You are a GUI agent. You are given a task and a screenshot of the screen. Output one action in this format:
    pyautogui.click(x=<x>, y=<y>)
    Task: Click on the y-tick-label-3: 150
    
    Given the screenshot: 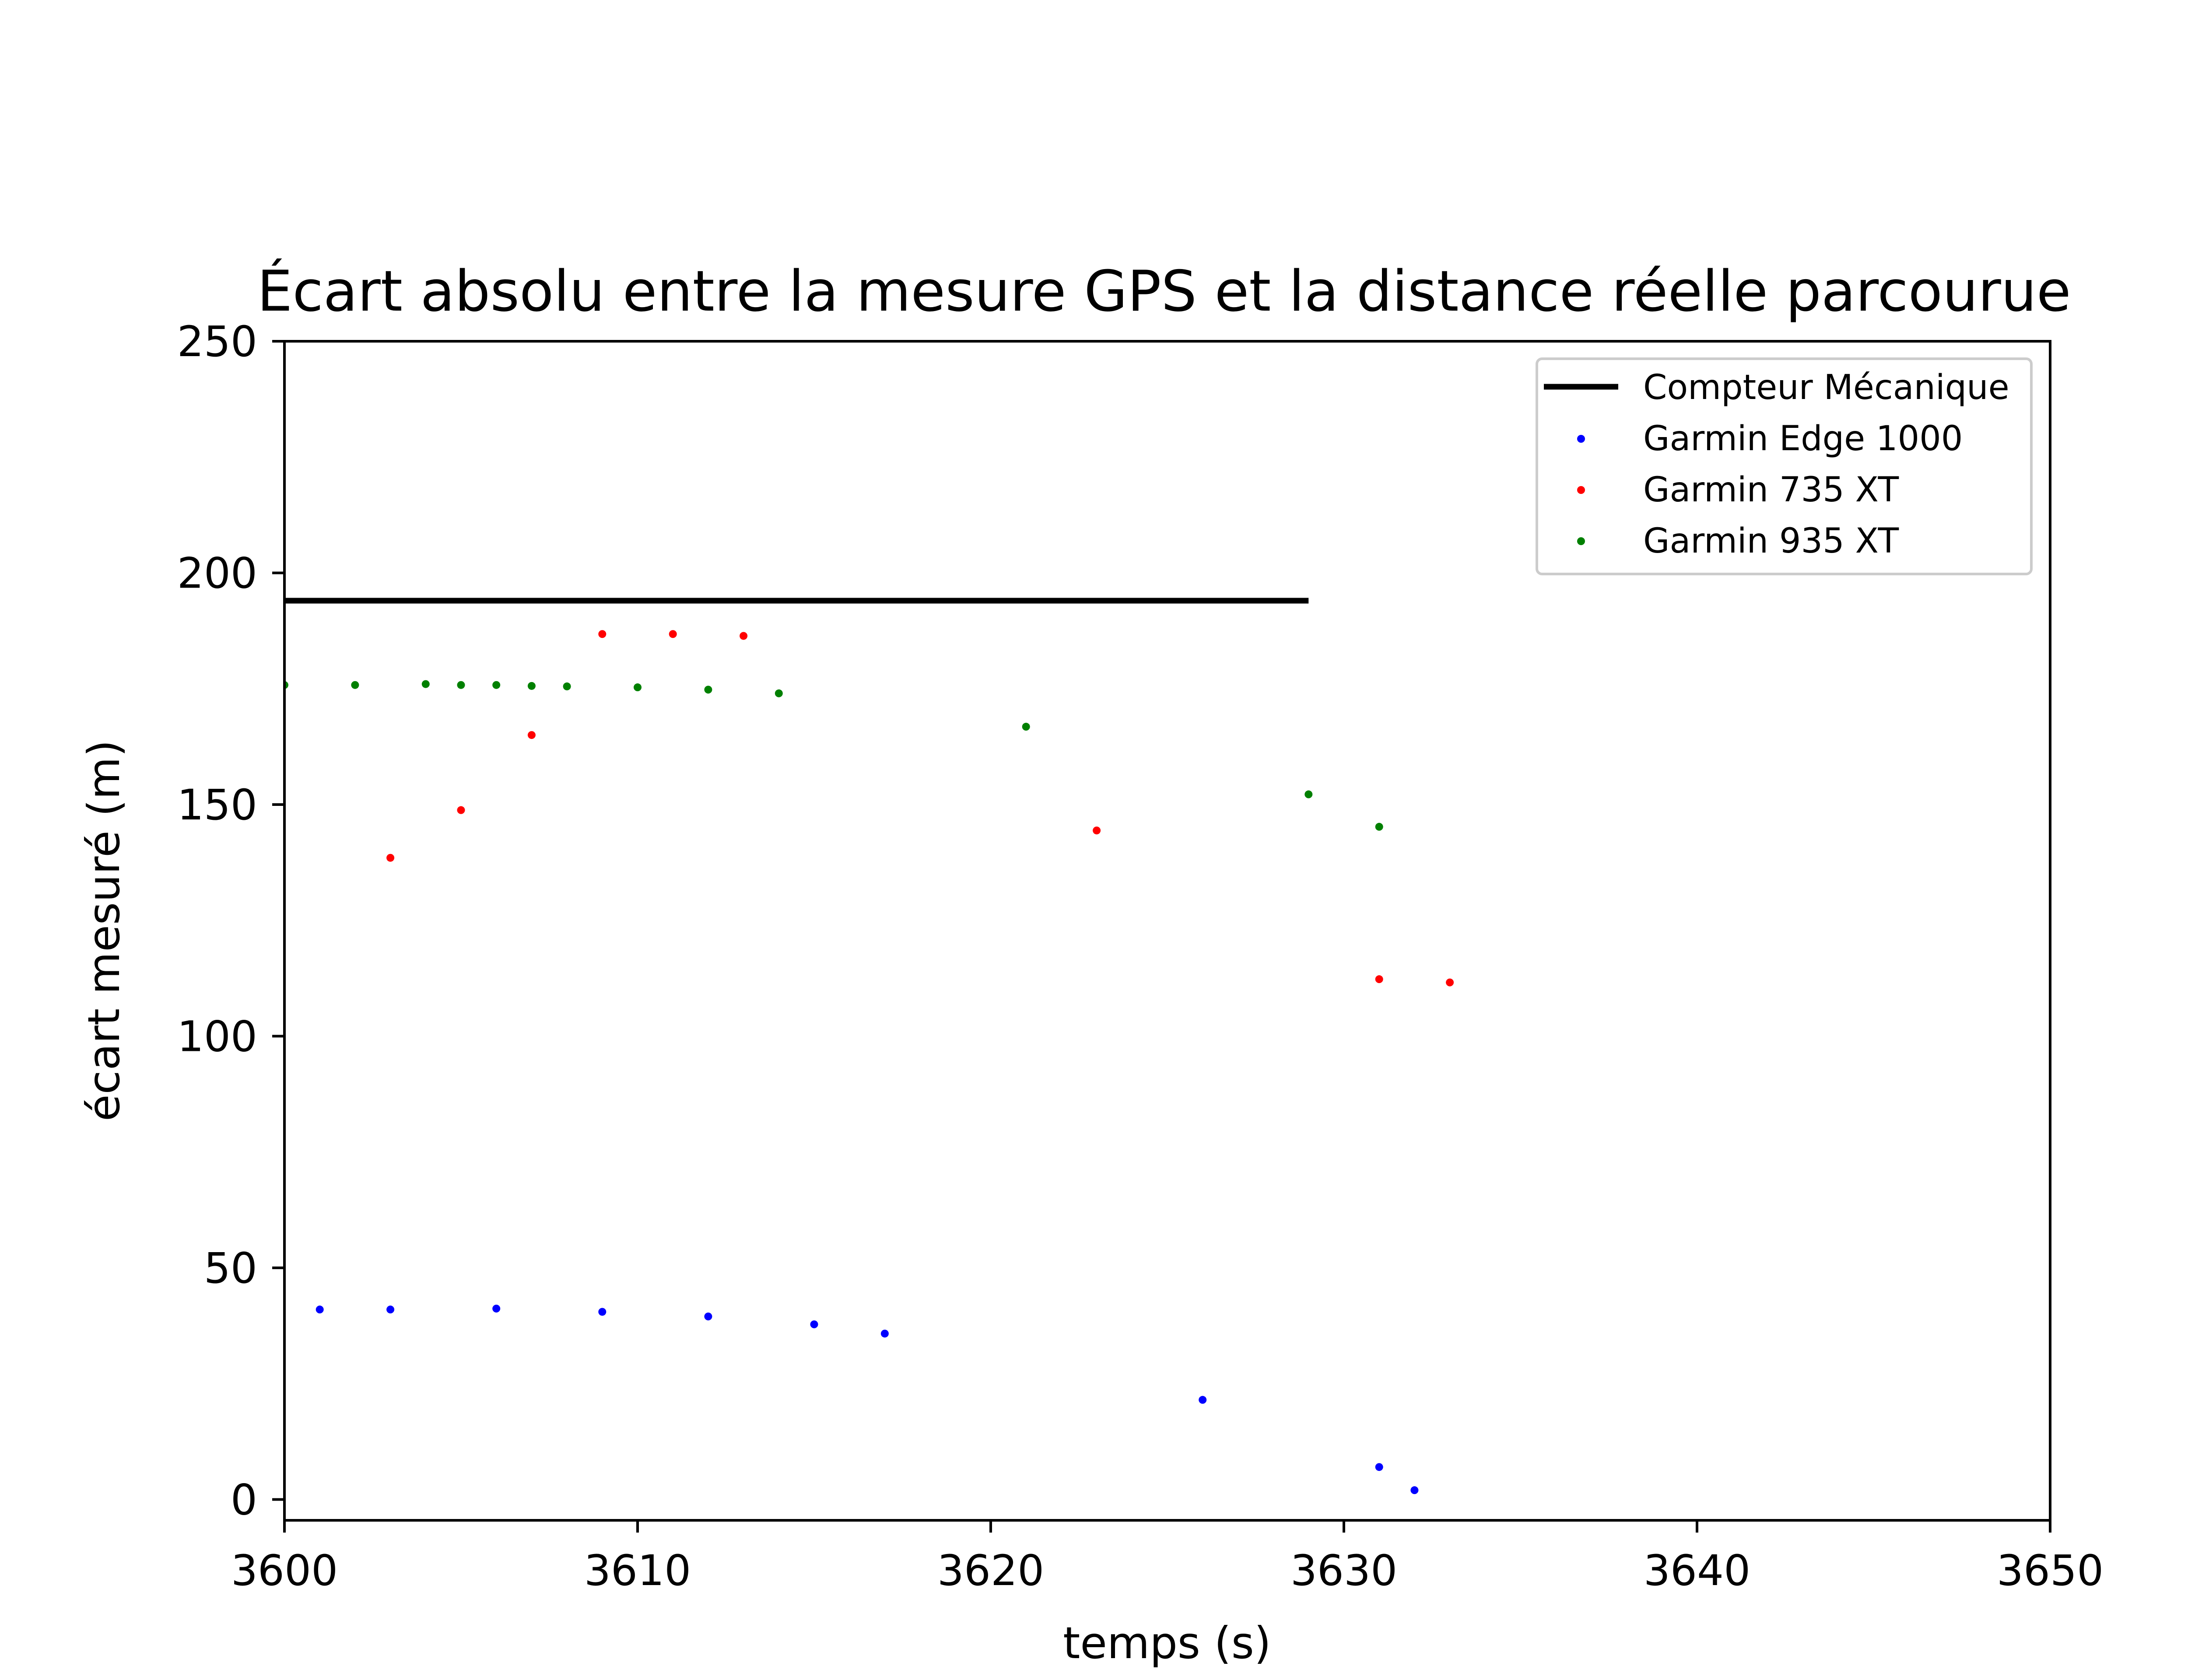 What is the action you would take?
    pyautogui.click(x=217, y=805)
    